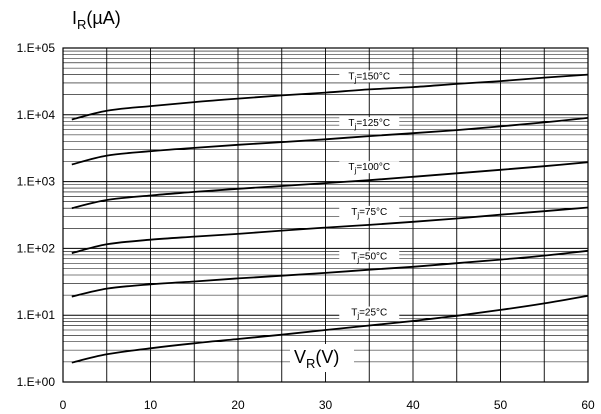 This screenshot has height=414, width=601. What do you see at coordinates (36, 215) in the screenshot?
I see `y-tick-labels: 1.E+00 1.E+01 1.E+02 1.E+03 1.E+04 1.E+05` at bounding box center [36, 215].